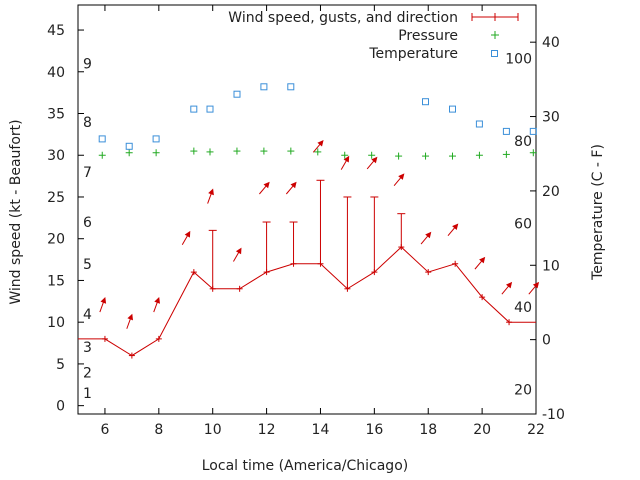  Describe the element at coordinates (267, 430) in the screenshot. I see `x-tick-label: 12` at that location.